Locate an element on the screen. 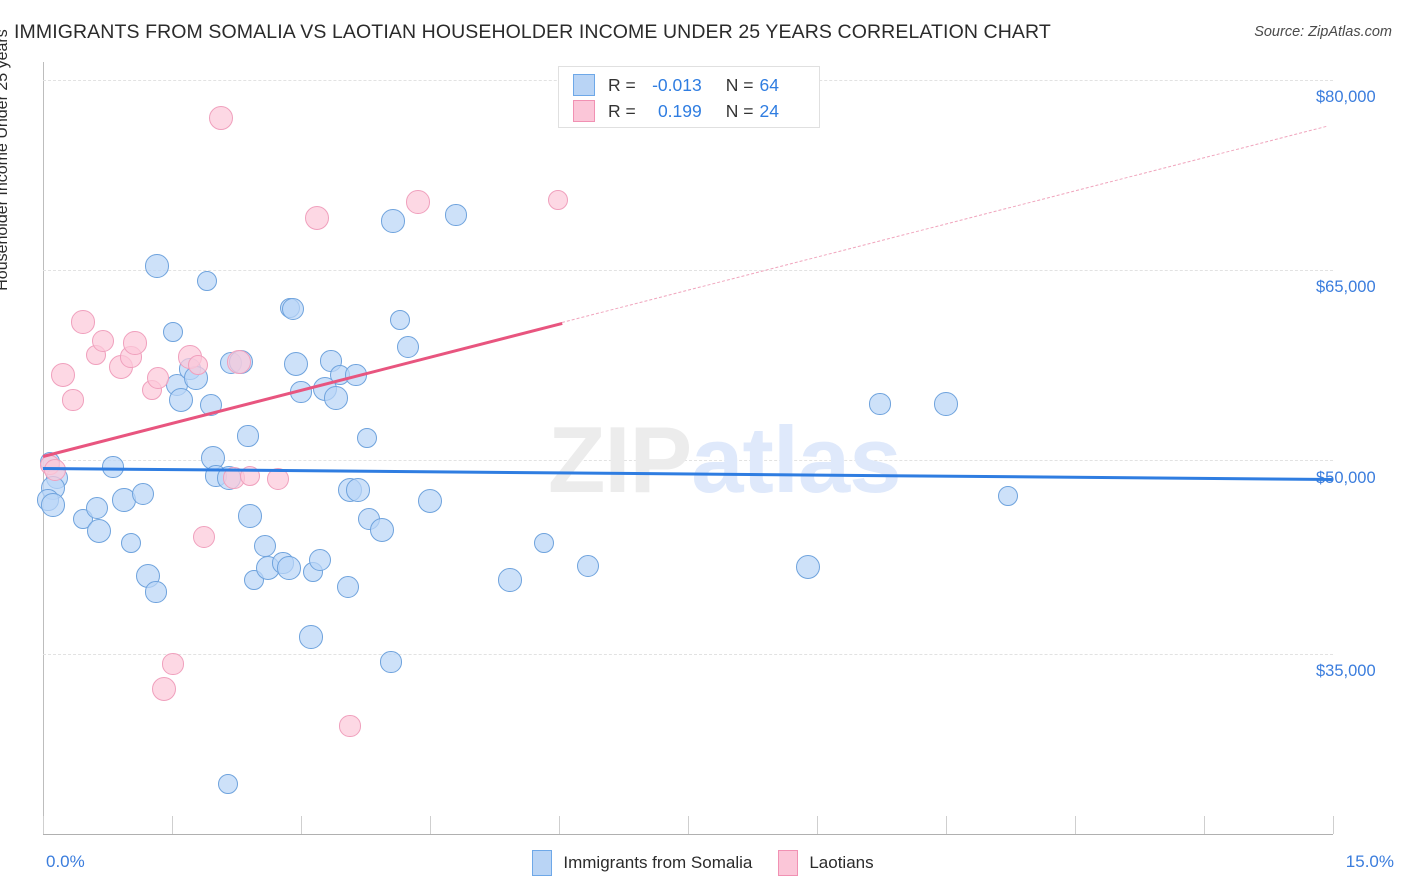 The image size is (1406, 892). stats-legend-row-laotians: R = 0.199 N = 24 is located at coordinates (676, 111).